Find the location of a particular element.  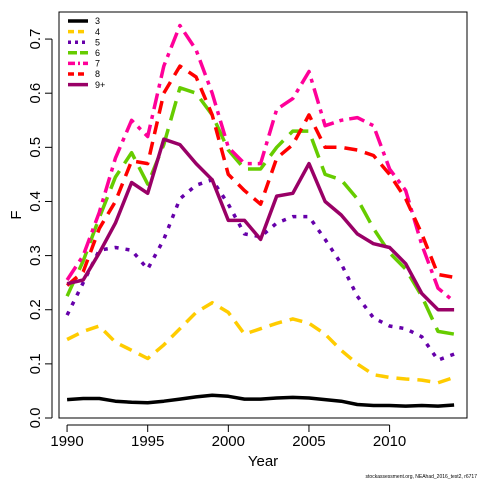

legend-label-5: 5 is located at coordinates (97, 42).